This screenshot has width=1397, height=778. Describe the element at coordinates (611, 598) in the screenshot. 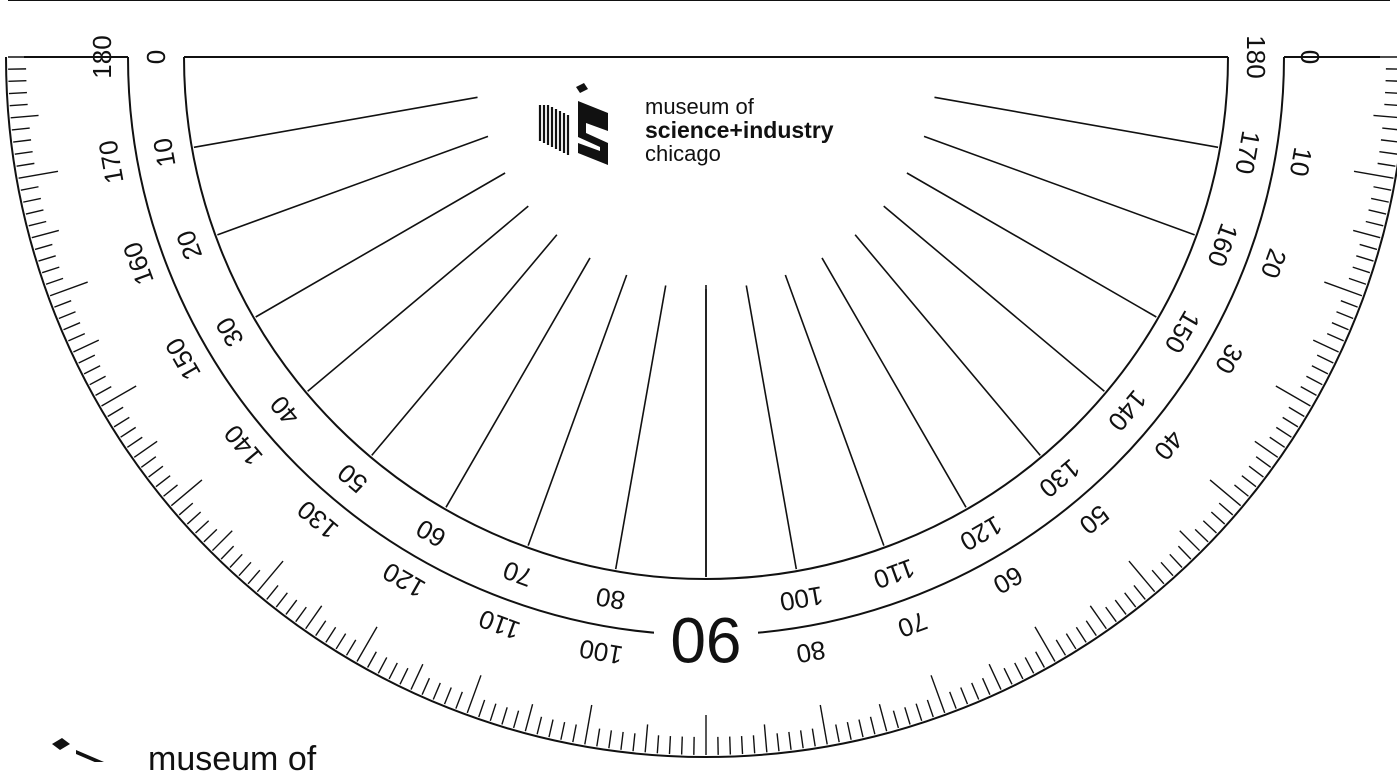

I see `inner-scale-label: 80` at that location.